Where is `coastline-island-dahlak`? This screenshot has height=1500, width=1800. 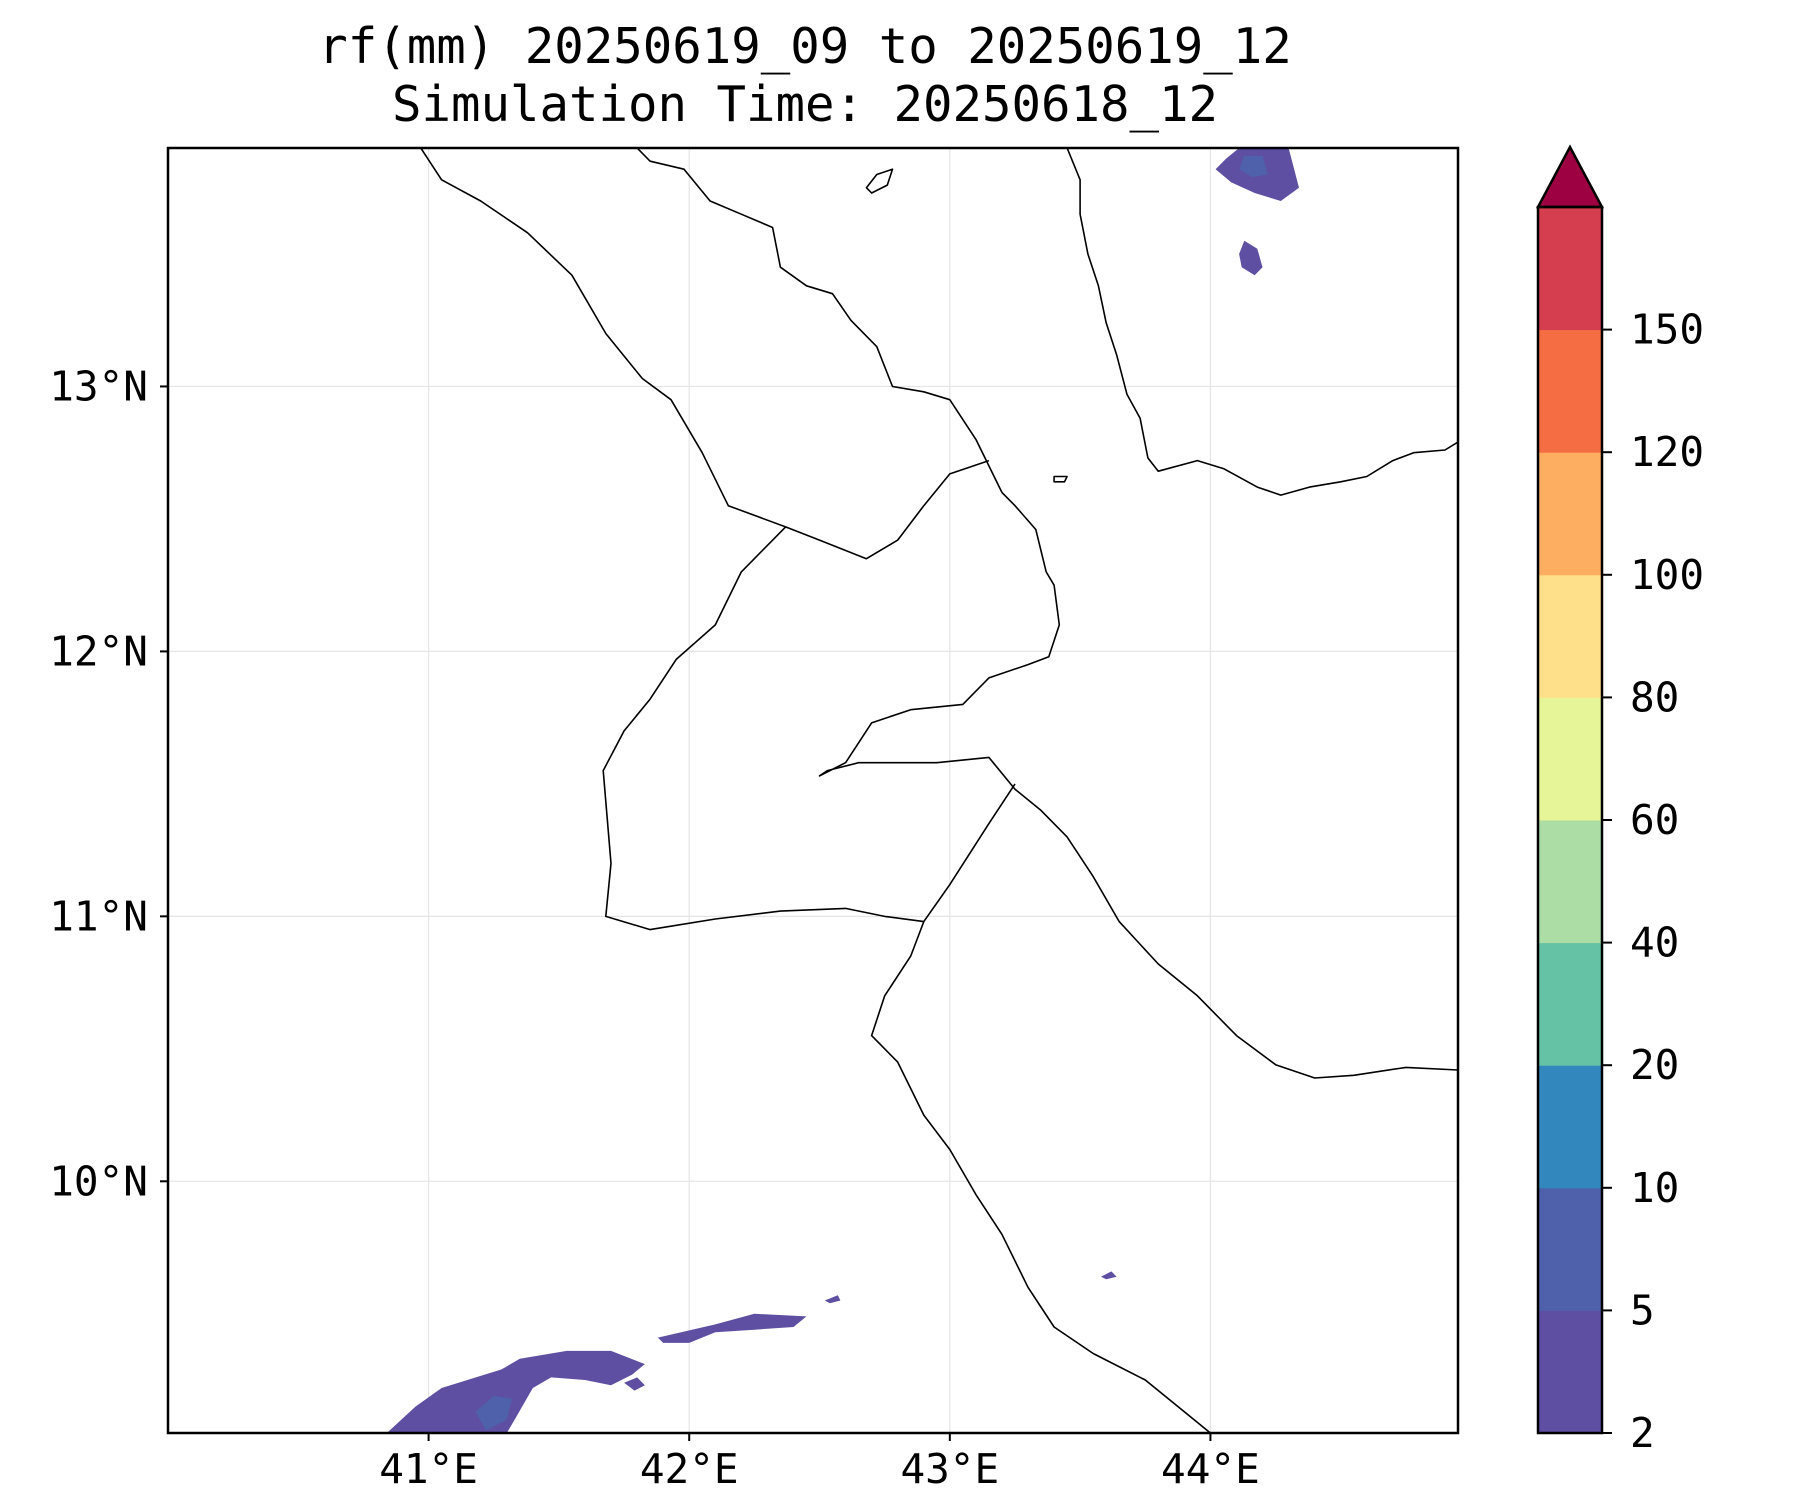 coastline-island-dahlak is located at coordinates (879, 181).